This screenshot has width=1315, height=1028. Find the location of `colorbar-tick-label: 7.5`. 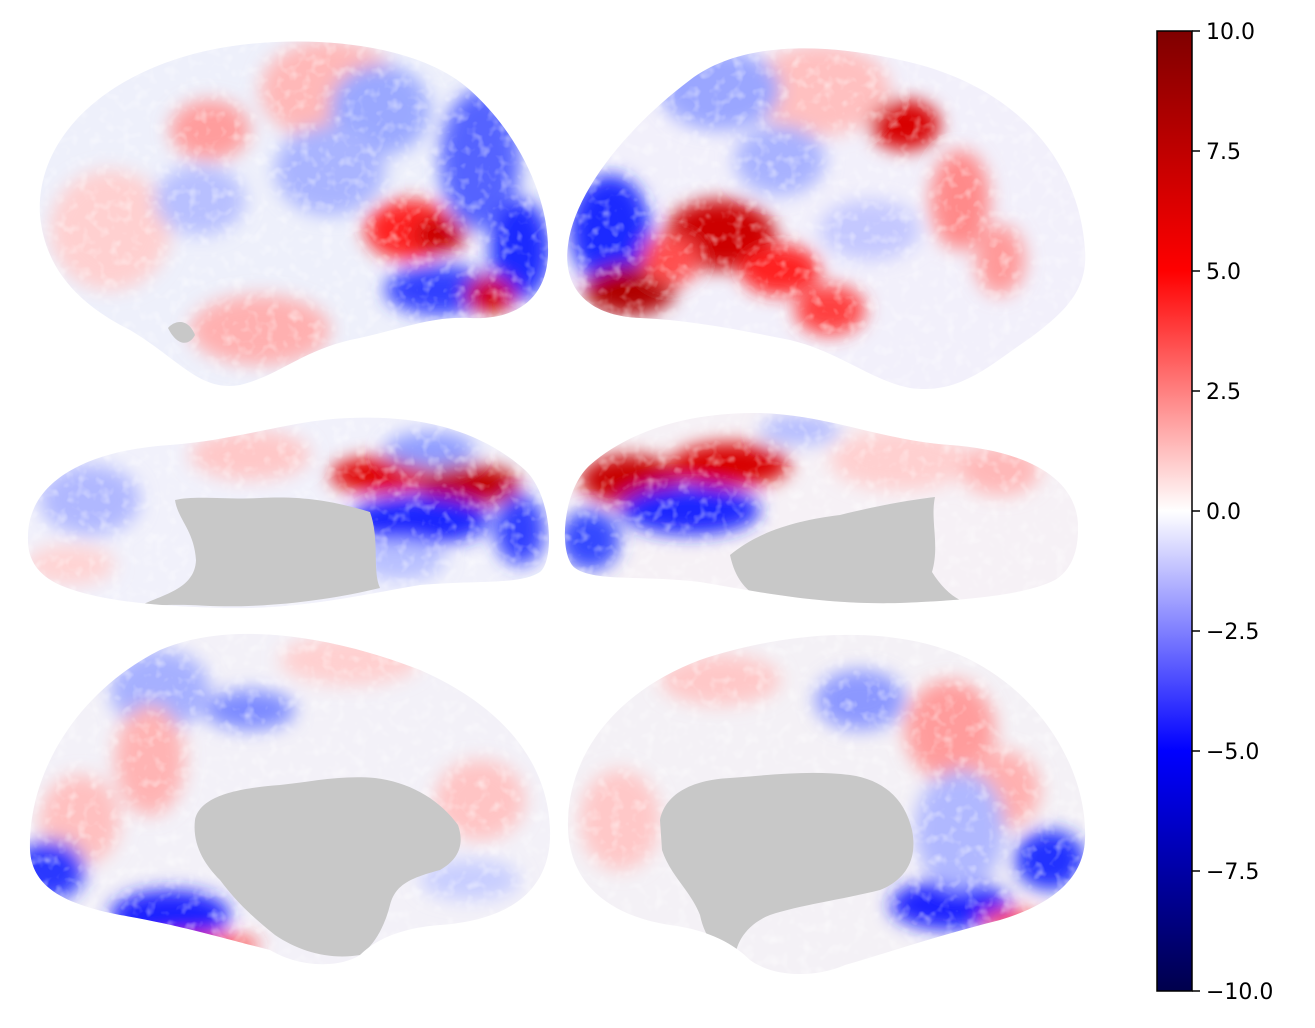

colorbar-tick-label: 7.5 is located at coordinates (1223, 152).